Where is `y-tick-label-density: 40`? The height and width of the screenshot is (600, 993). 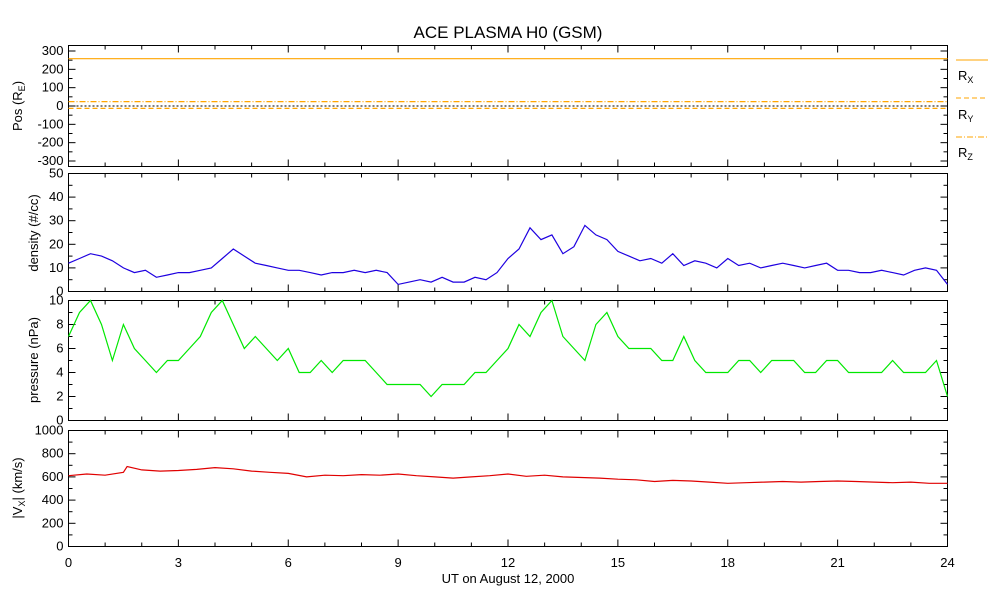
y-tick-label-density: 40 is located at coordinates (56, 196).